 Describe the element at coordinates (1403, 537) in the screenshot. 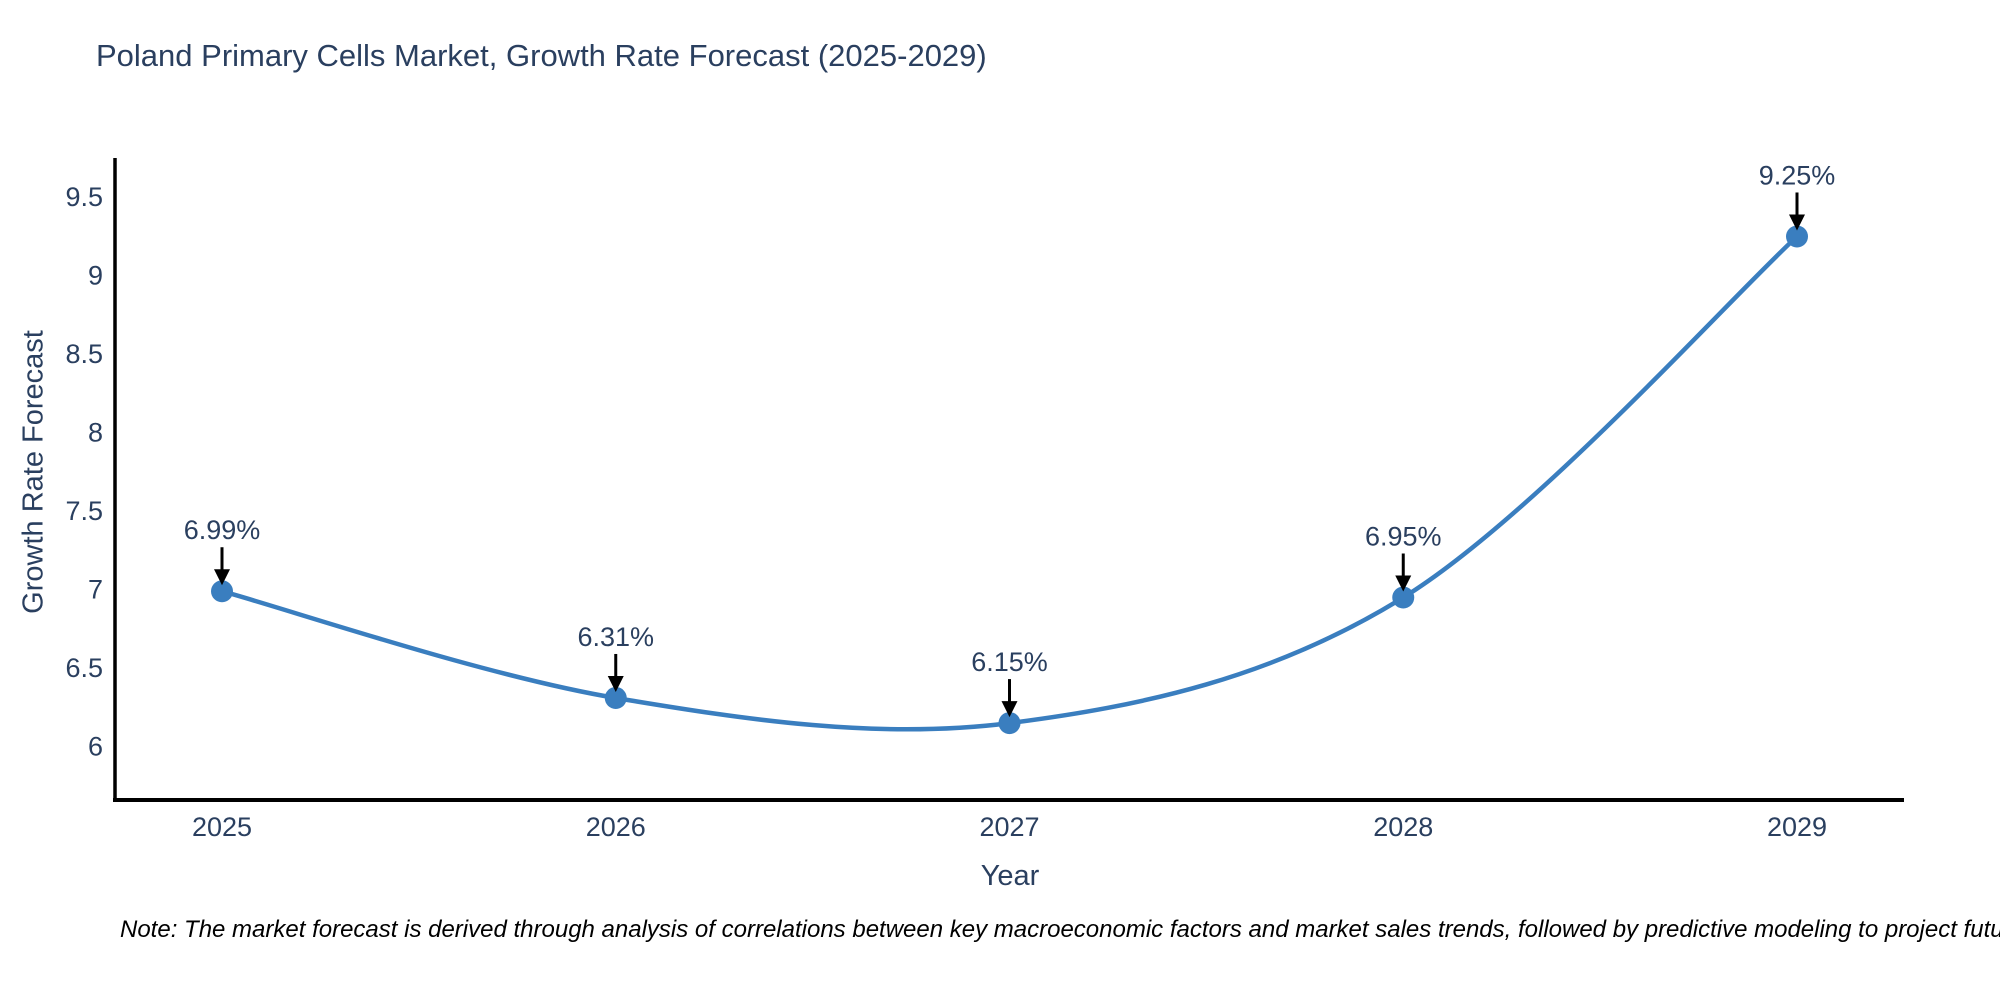

I see `point-annotation-label: 6.95%` at that location.